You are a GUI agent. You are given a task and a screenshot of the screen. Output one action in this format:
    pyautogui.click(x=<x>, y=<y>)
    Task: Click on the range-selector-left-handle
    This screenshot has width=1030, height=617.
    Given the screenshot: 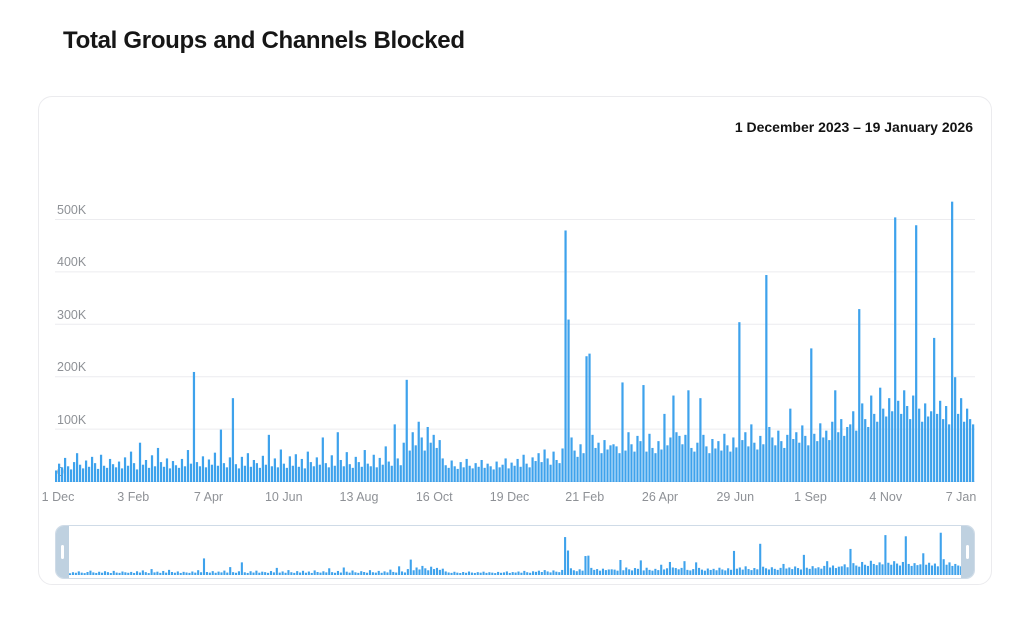 What is the action you would take?
    pyautogui.click(x=62, y=552)
    